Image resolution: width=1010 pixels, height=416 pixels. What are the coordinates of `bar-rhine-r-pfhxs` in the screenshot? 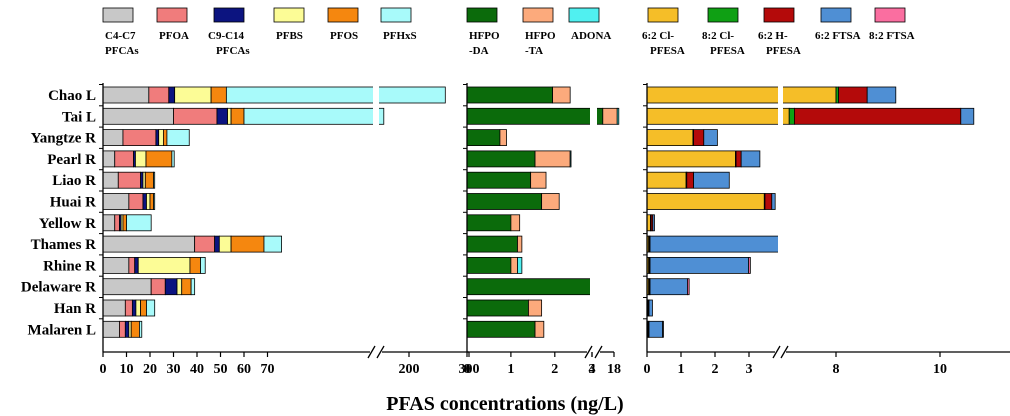 It's located at (203, 265).